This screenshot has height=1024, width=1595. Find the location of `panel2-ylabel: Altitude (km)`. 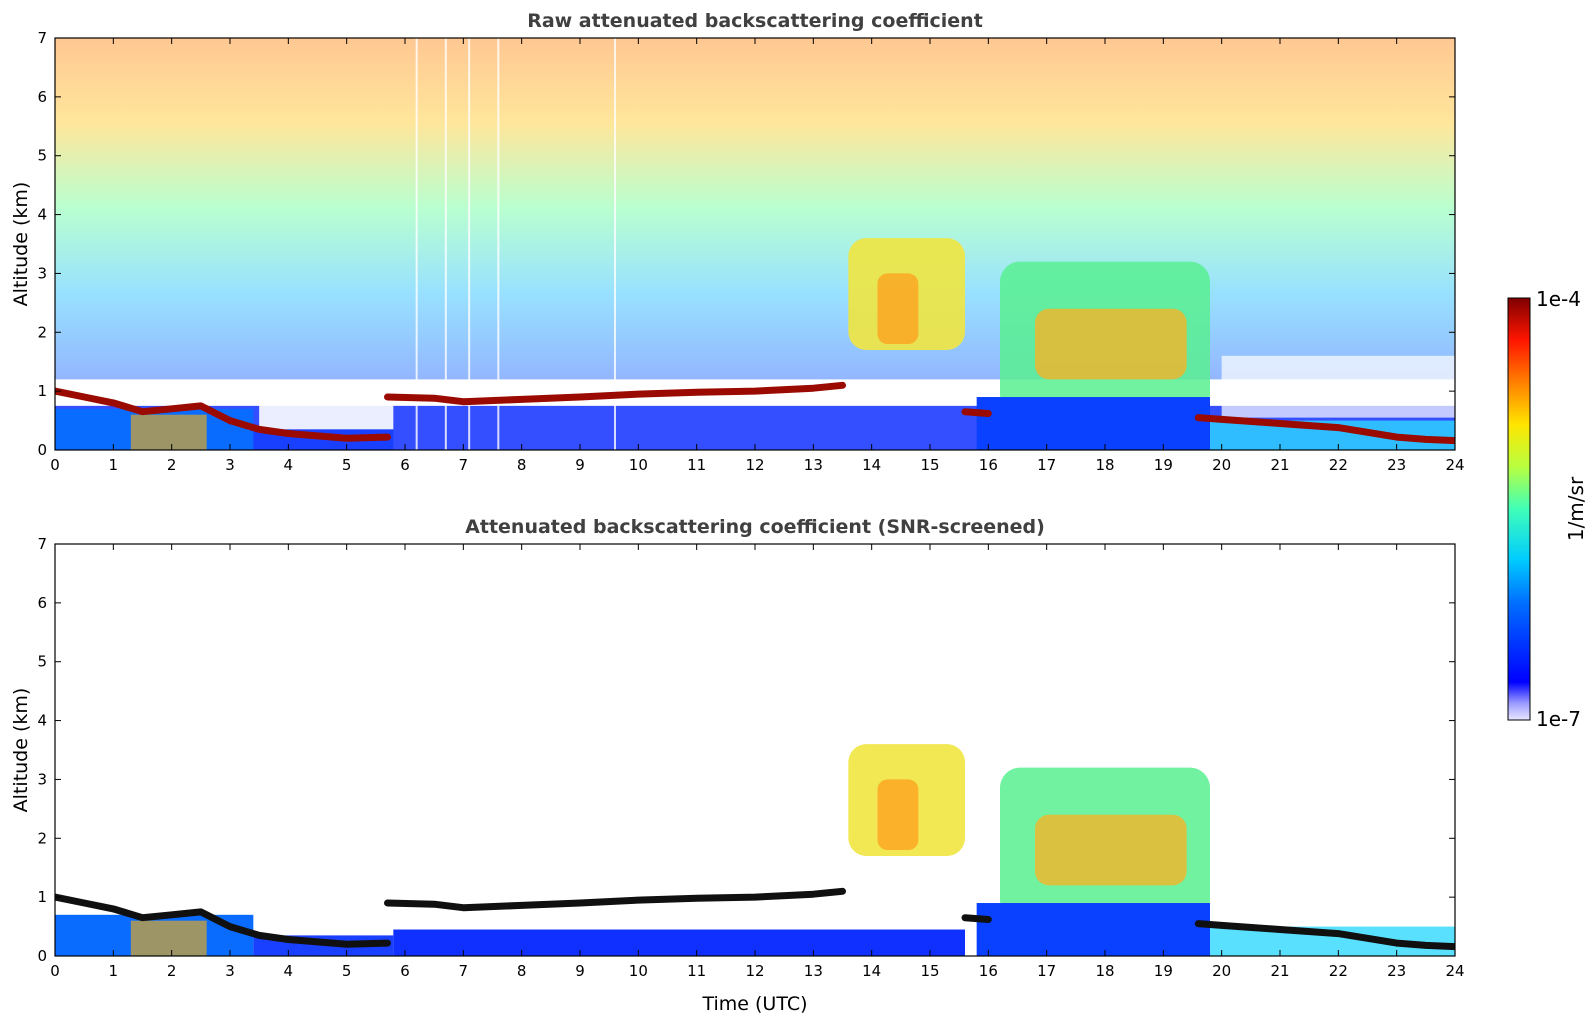

panel2-ylabel: Altitude (km) is located at coordinates (21, 750).